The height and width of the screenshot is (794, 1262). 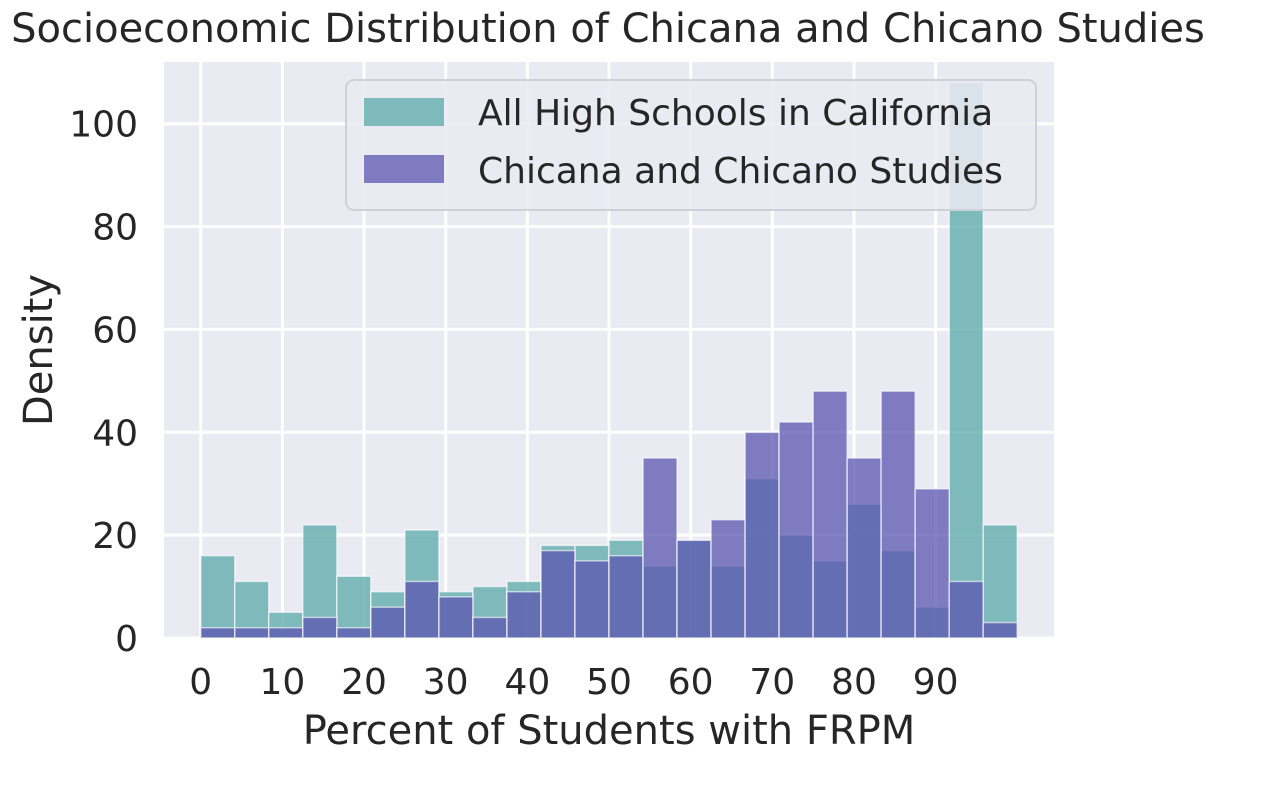 What do you see at coordinates (527, 682) in the screenshot?
I see `x-tick-label: 40` at bounding box center [527, 682].